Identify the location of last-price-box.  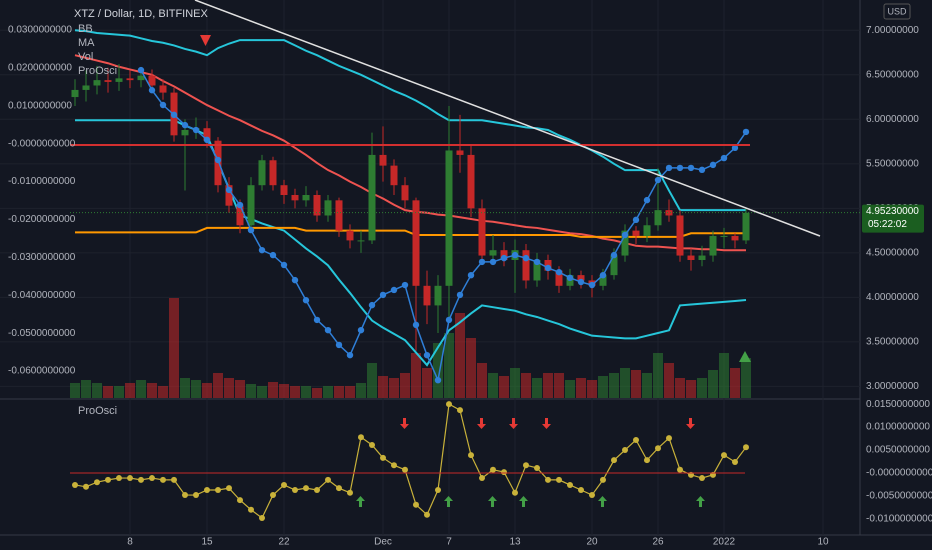
(893, 218).